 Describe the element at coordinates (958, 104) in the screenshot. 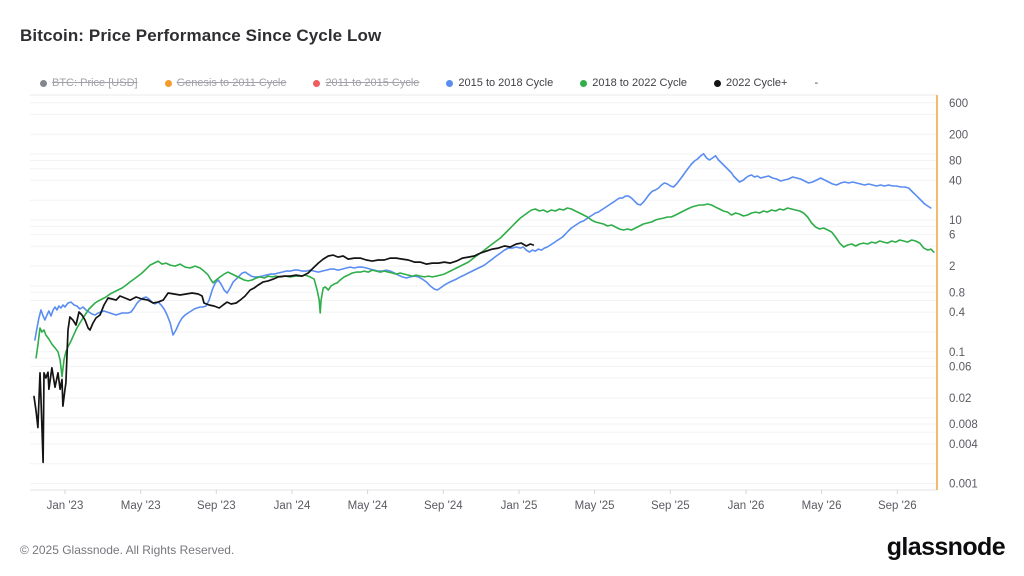

I see `y-axis-label: 600` at that location.